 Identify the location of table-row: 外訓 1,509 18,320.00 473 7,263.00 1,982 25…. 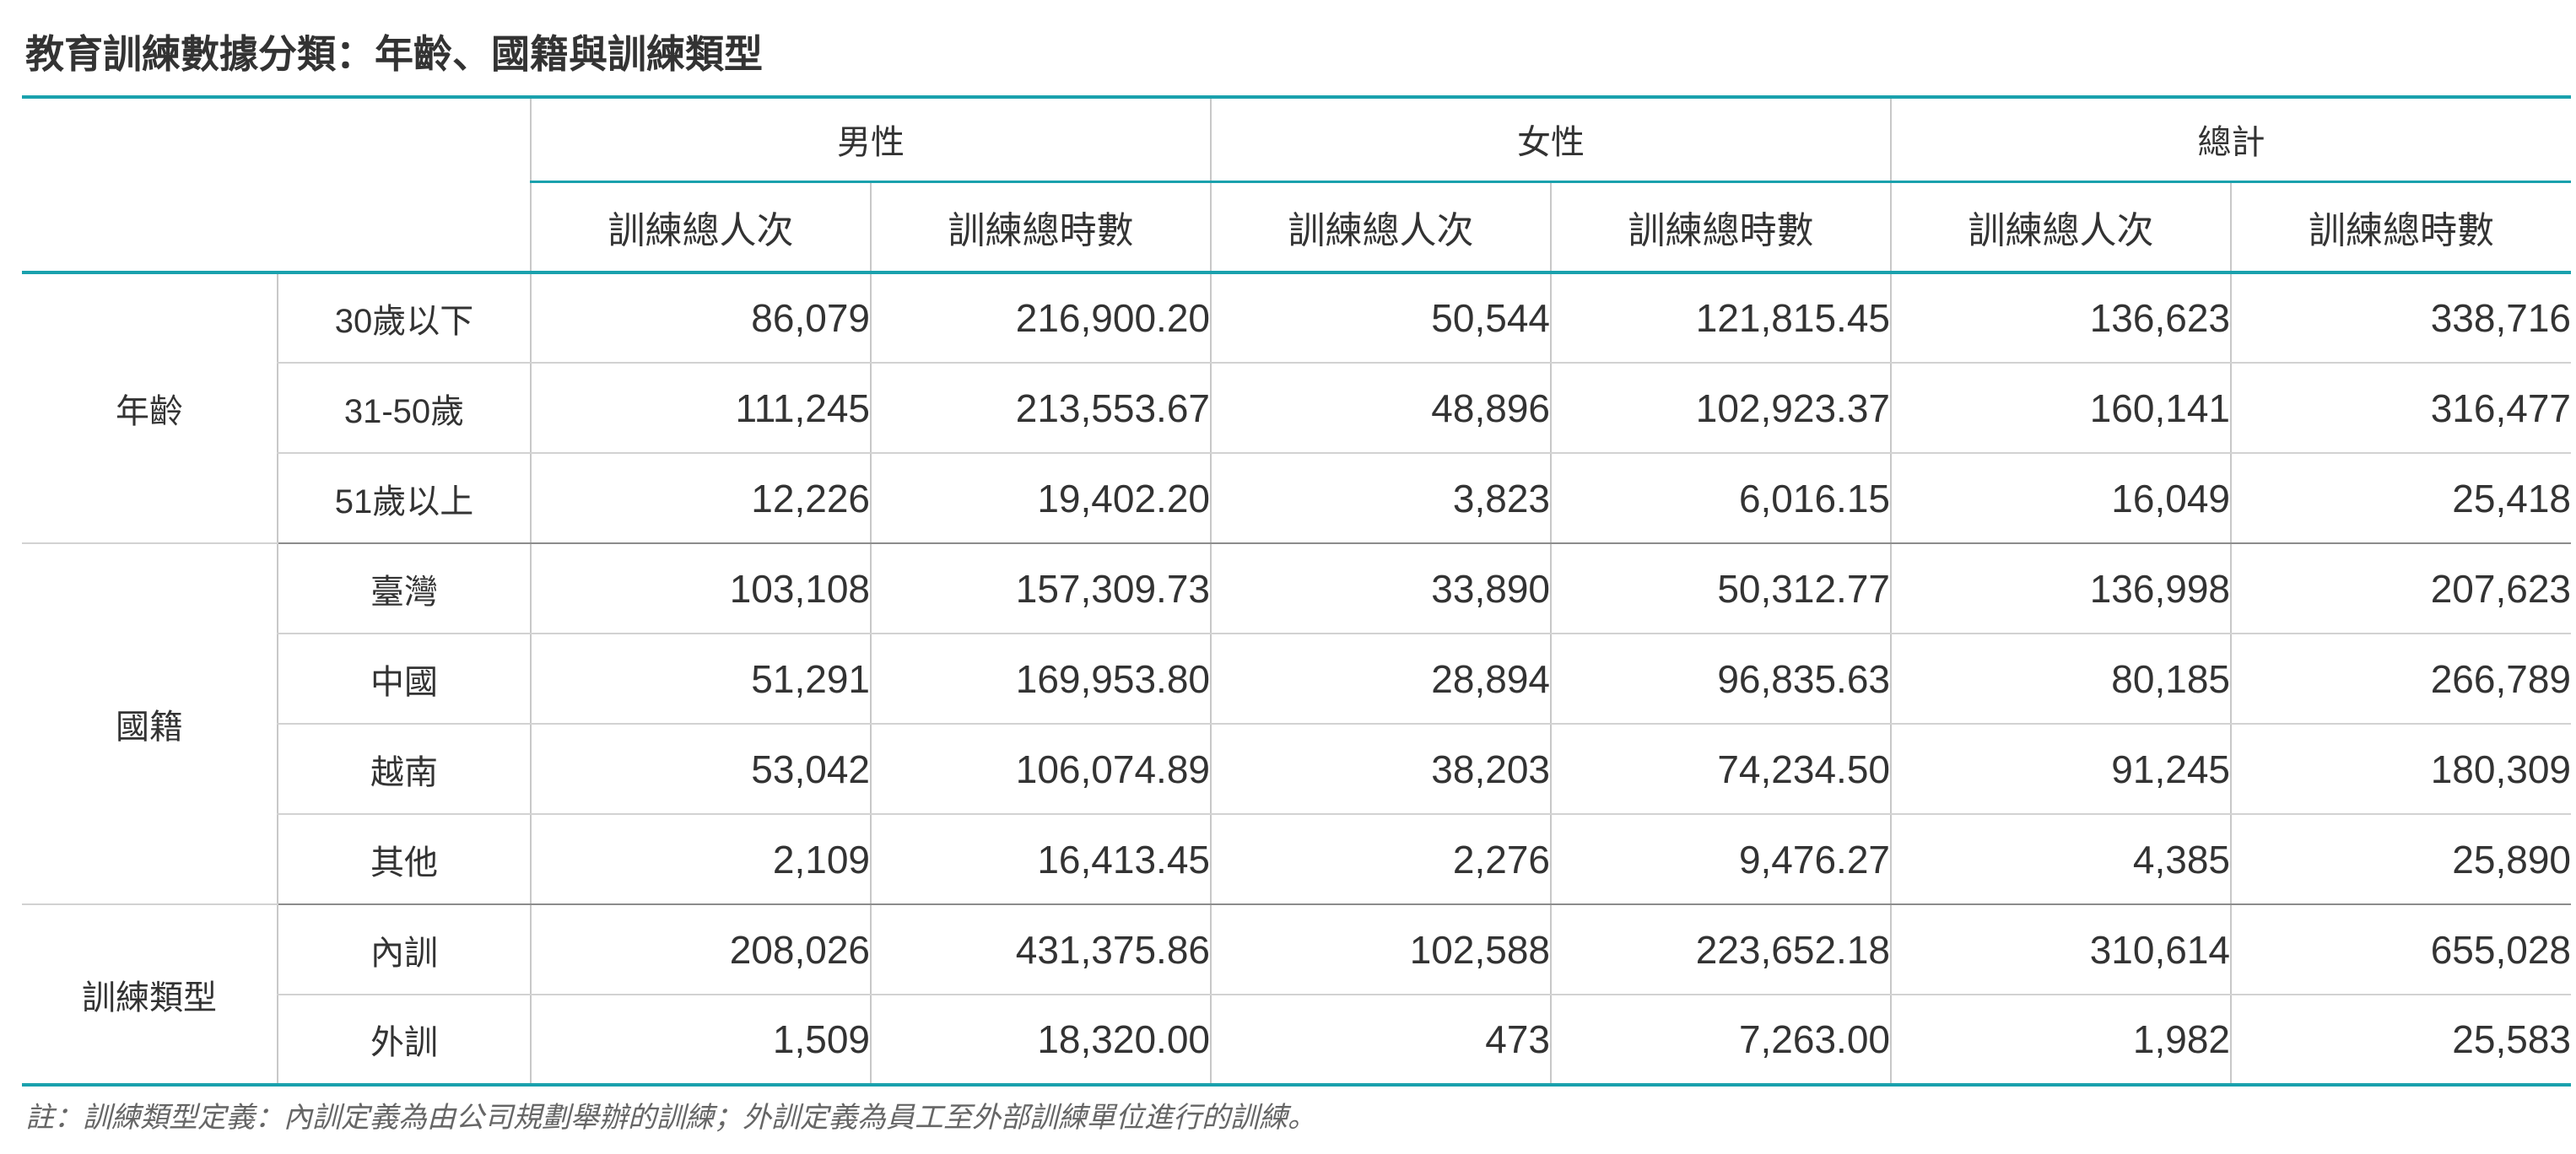
(1296, 1040).